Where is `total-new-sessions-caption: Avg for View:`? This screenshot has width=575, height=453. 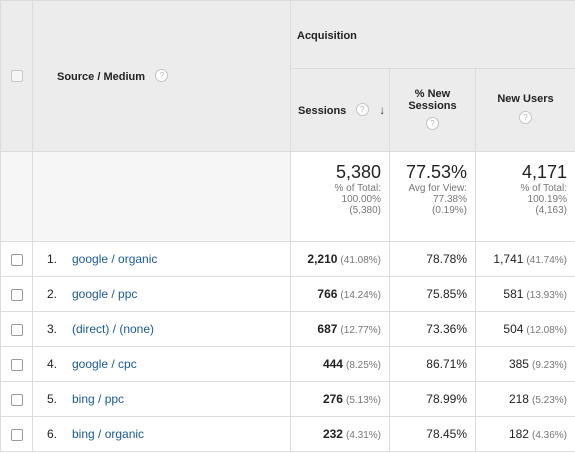
total-new-sessions-caption: Avg for View: is located at coordinates (437, 188).